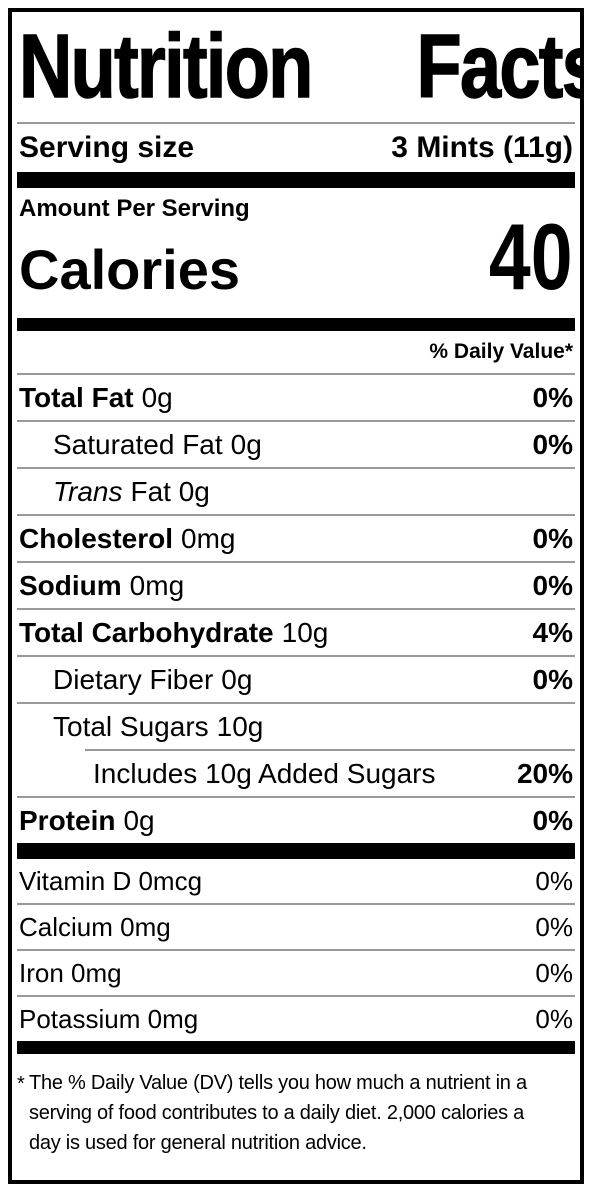 Image resolution: width=600 pixels, height=1200 pixels. What do you see at coordinates (296, 397) in the screenshot?
I see `nutrient-row-total-fat: Total Fat 0g 0%` at bounding box center [296, 397].